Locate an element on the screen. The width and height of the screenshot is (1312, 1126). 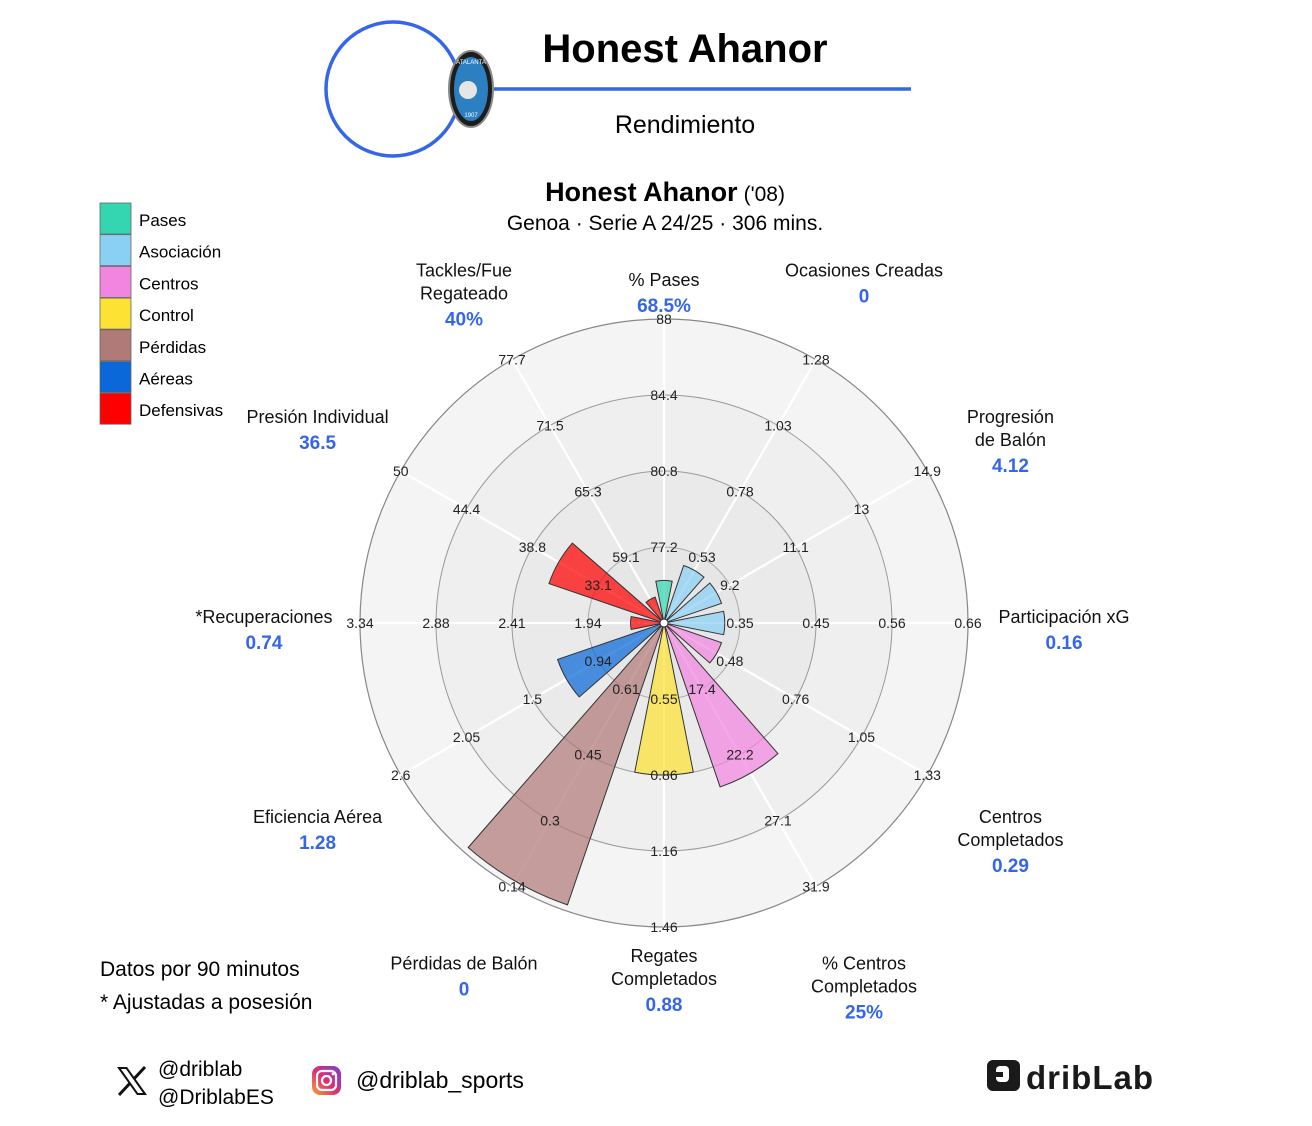
category-value: 36.5 is located at coordinates (317, 443).